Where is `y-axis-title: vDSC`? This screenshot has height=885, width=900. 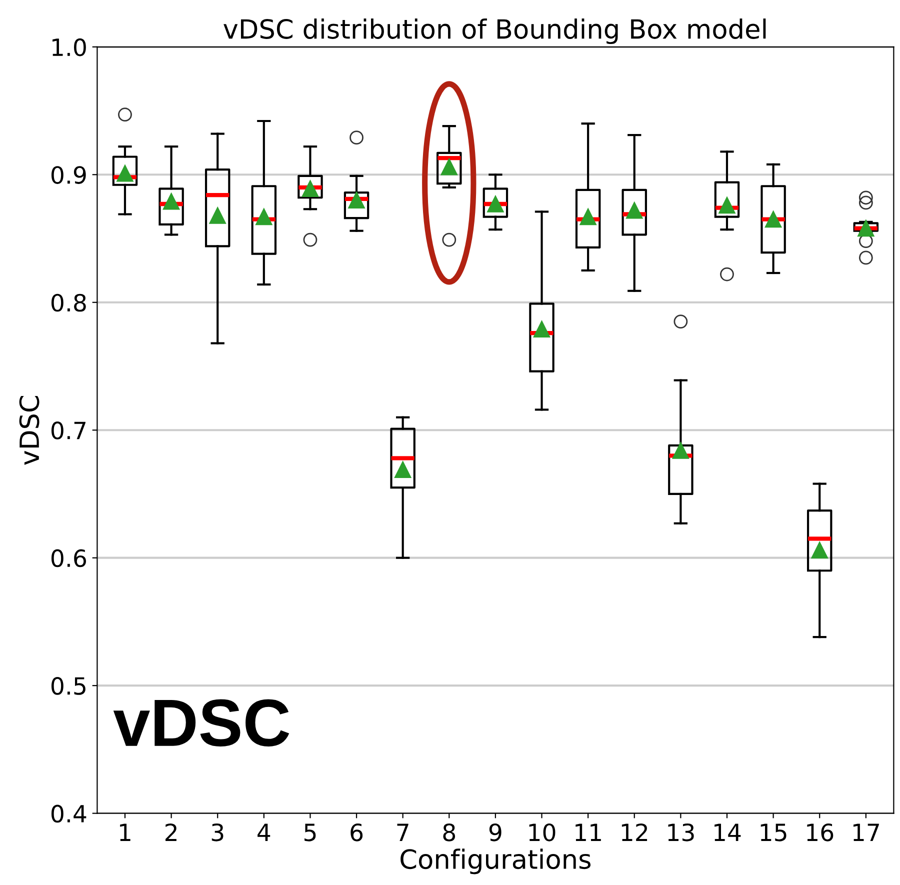
y-axis-title: vDSC is located at coordinates (29, 430).